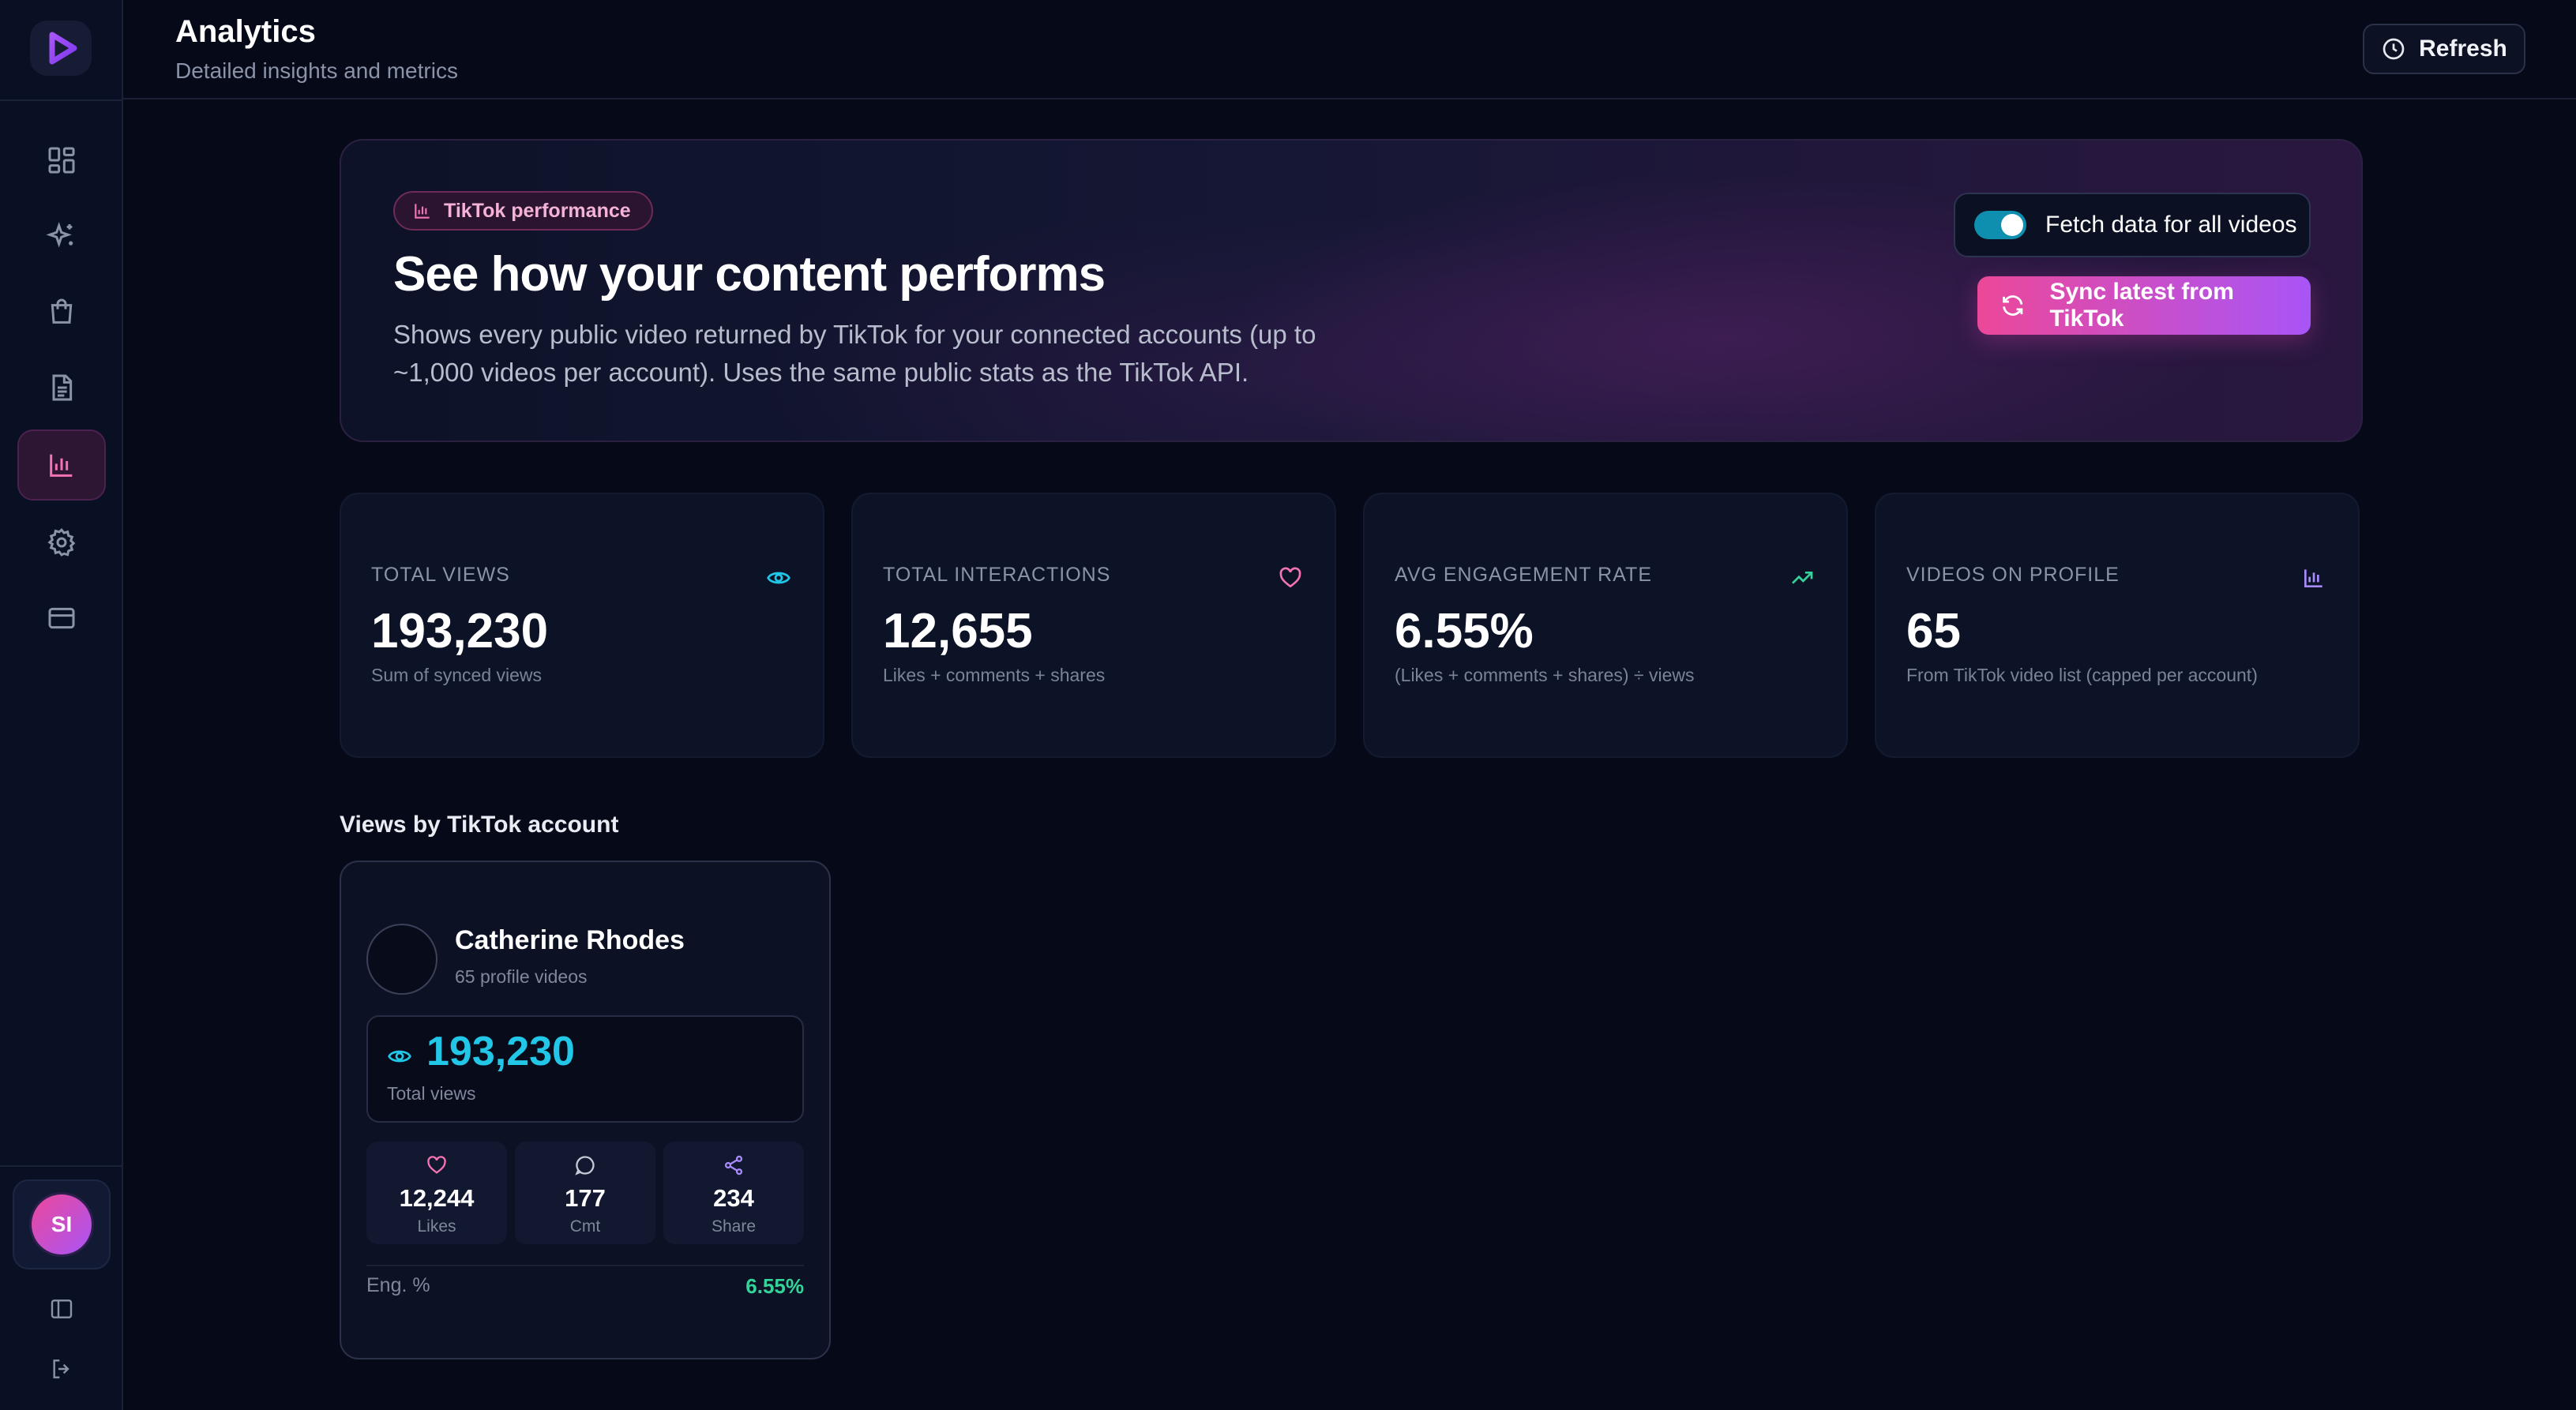  Describe the element at coordinates (2013, 305) in the screenshot. I see `refresh-icon` at that location.